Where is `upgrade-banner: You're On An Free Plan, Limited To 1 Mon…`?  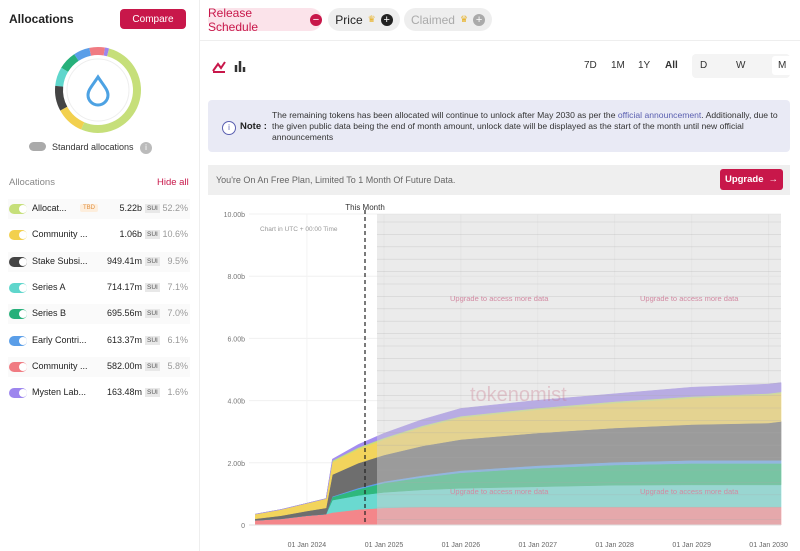 upgrade-banner: You're On An Free Plan, Limited To 1 Mon… is located at coordinates (499, 180).